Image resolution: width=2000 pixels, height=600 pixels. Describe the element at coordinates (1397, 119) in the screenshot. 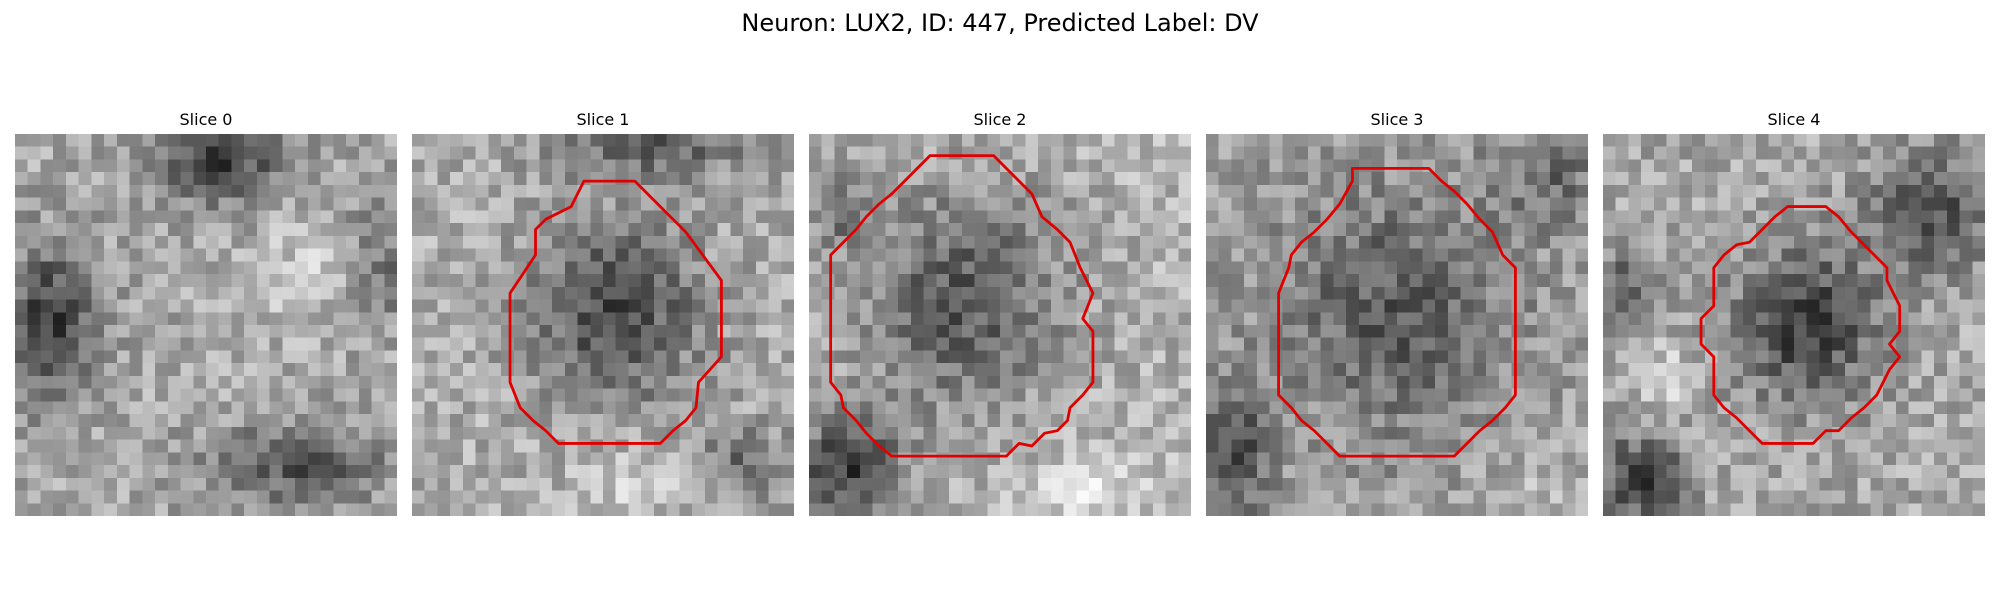

I see `slice-title-3: Slice 3` at that location.